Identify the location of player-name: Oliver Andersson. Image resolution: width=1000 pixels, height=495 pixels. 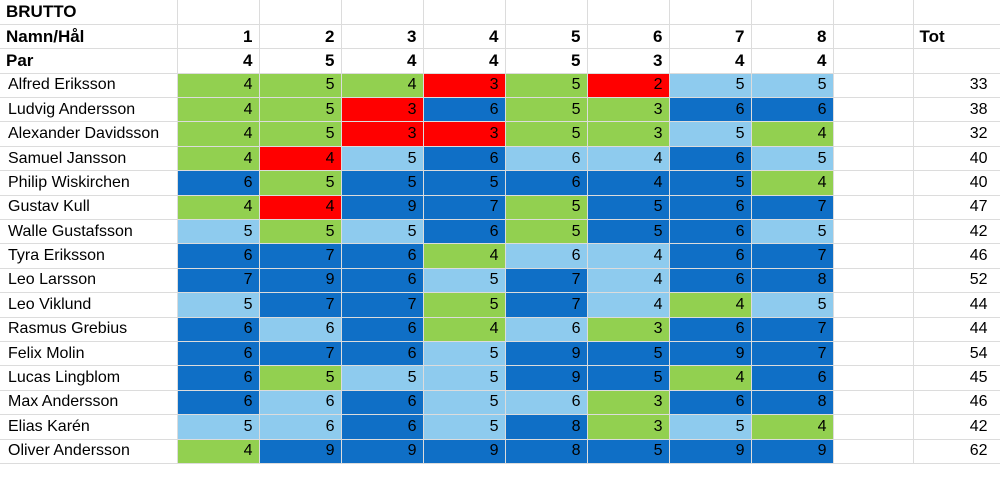
(89, 451).